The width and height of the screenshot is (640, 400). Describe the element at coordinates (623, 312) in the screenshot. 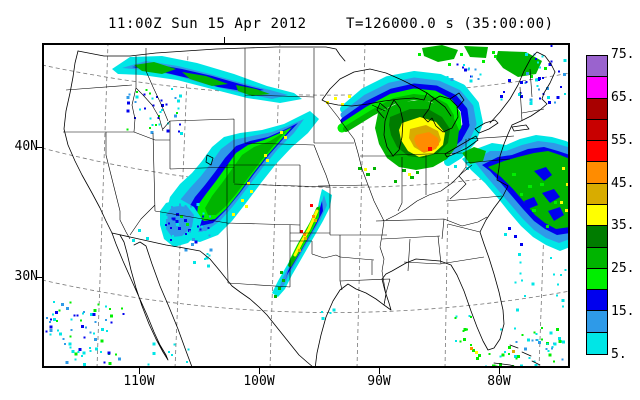

I see `colorbar-tick-label: 15.` at that location.